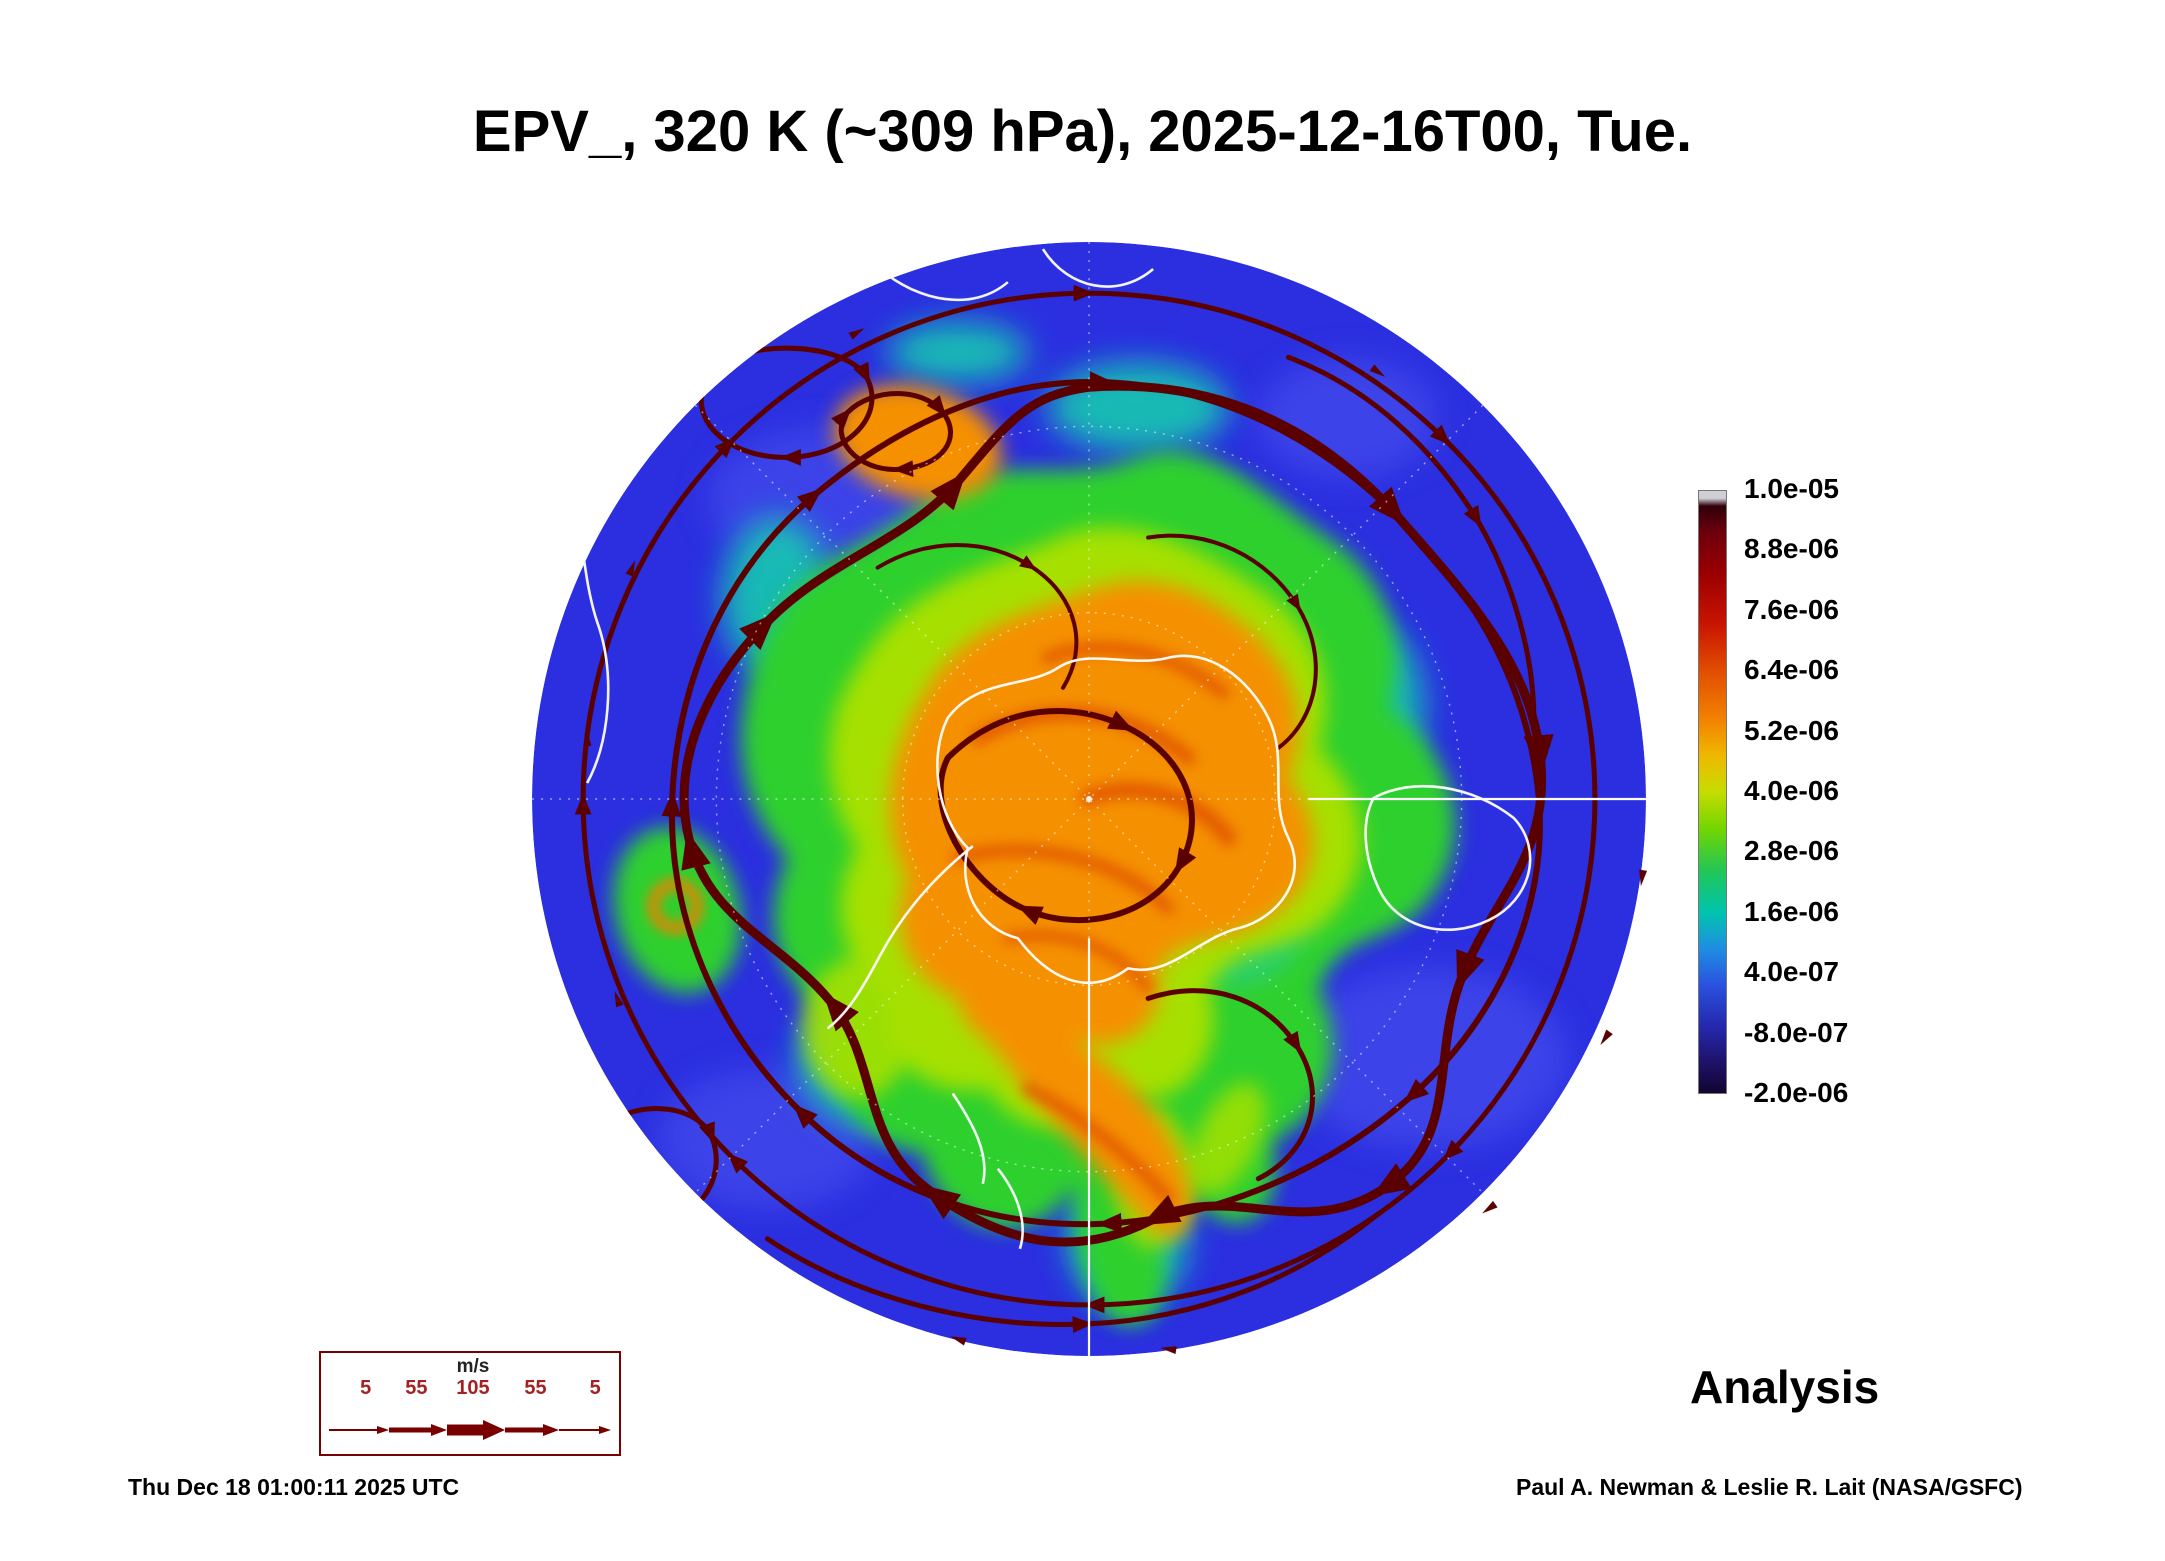 Image resolution: width=2165 pixels, height=1561 pixels. I want to click on pole-marker, so click(1089, 799).